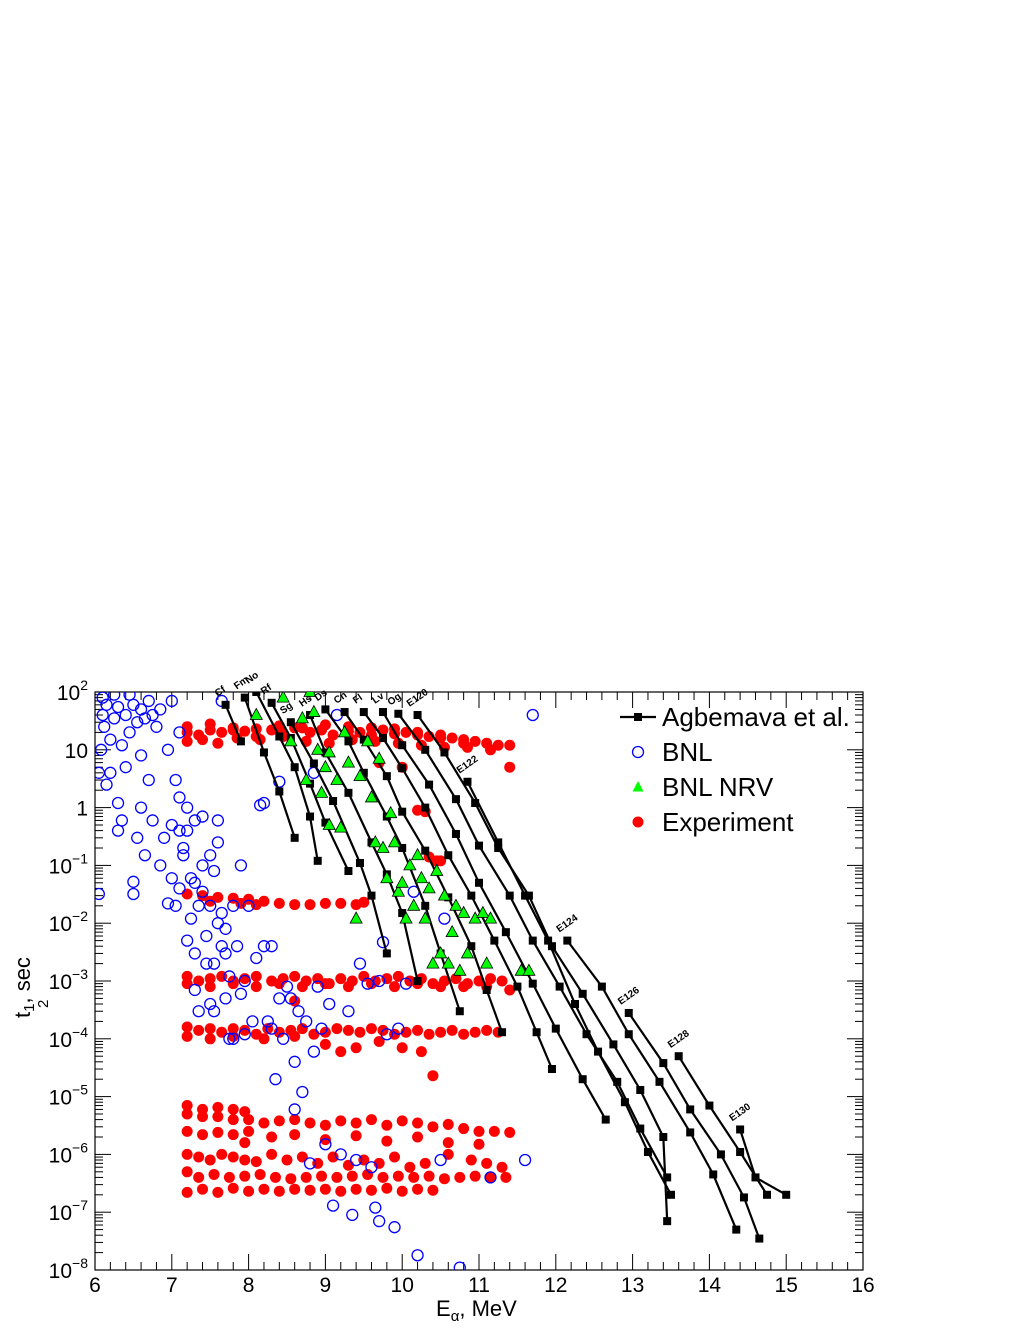 Image resolution: width=1035 pixels, height=1340 pixels. I want to click on x-tick-label: 10, so click(402, 1285).